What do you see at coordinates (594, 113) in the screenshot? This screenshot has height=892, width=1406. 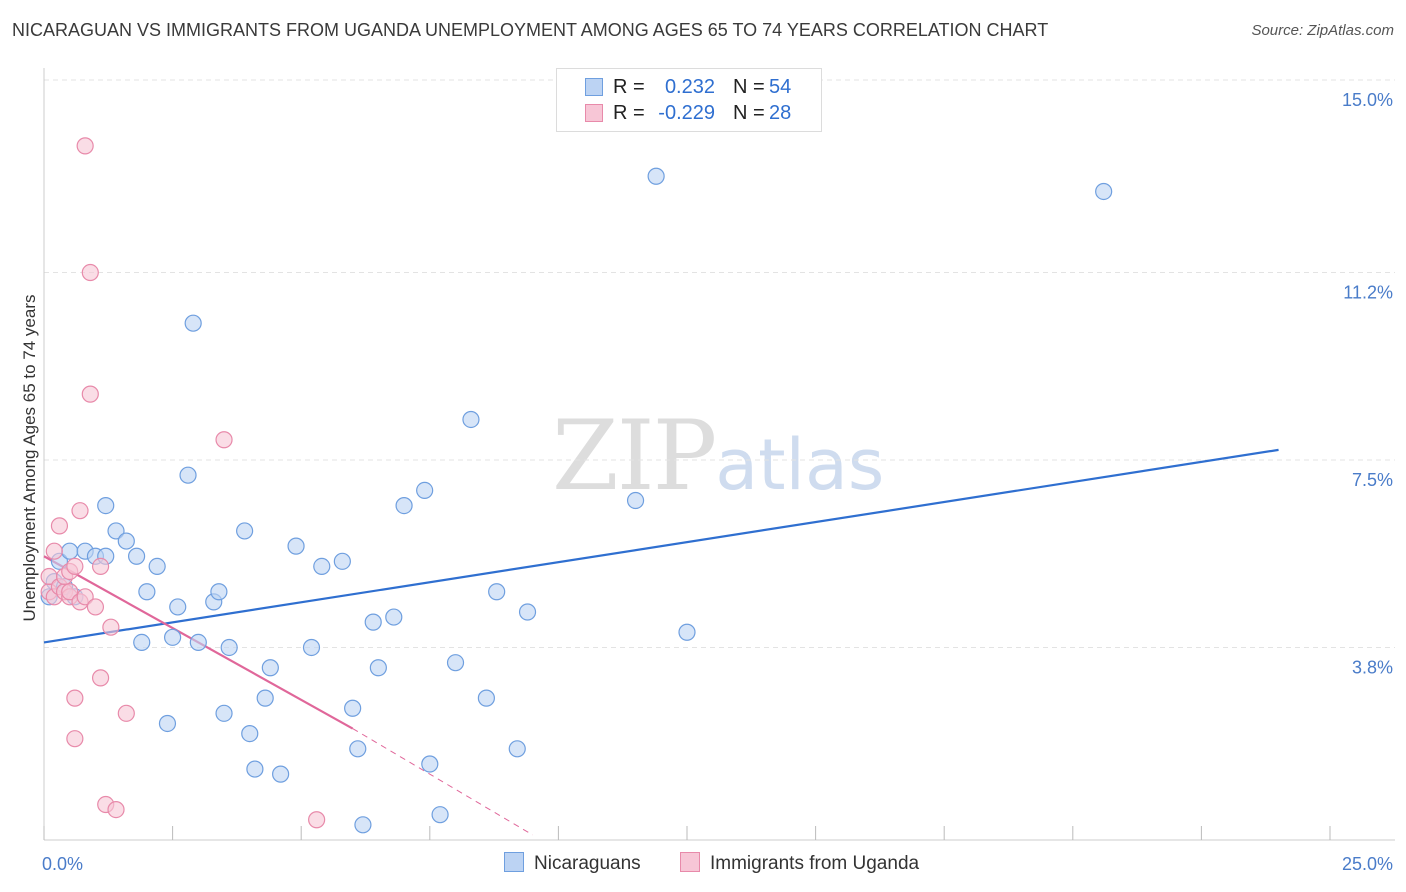 I see `legend-swatch-pink` at bounding box center [594, 113].